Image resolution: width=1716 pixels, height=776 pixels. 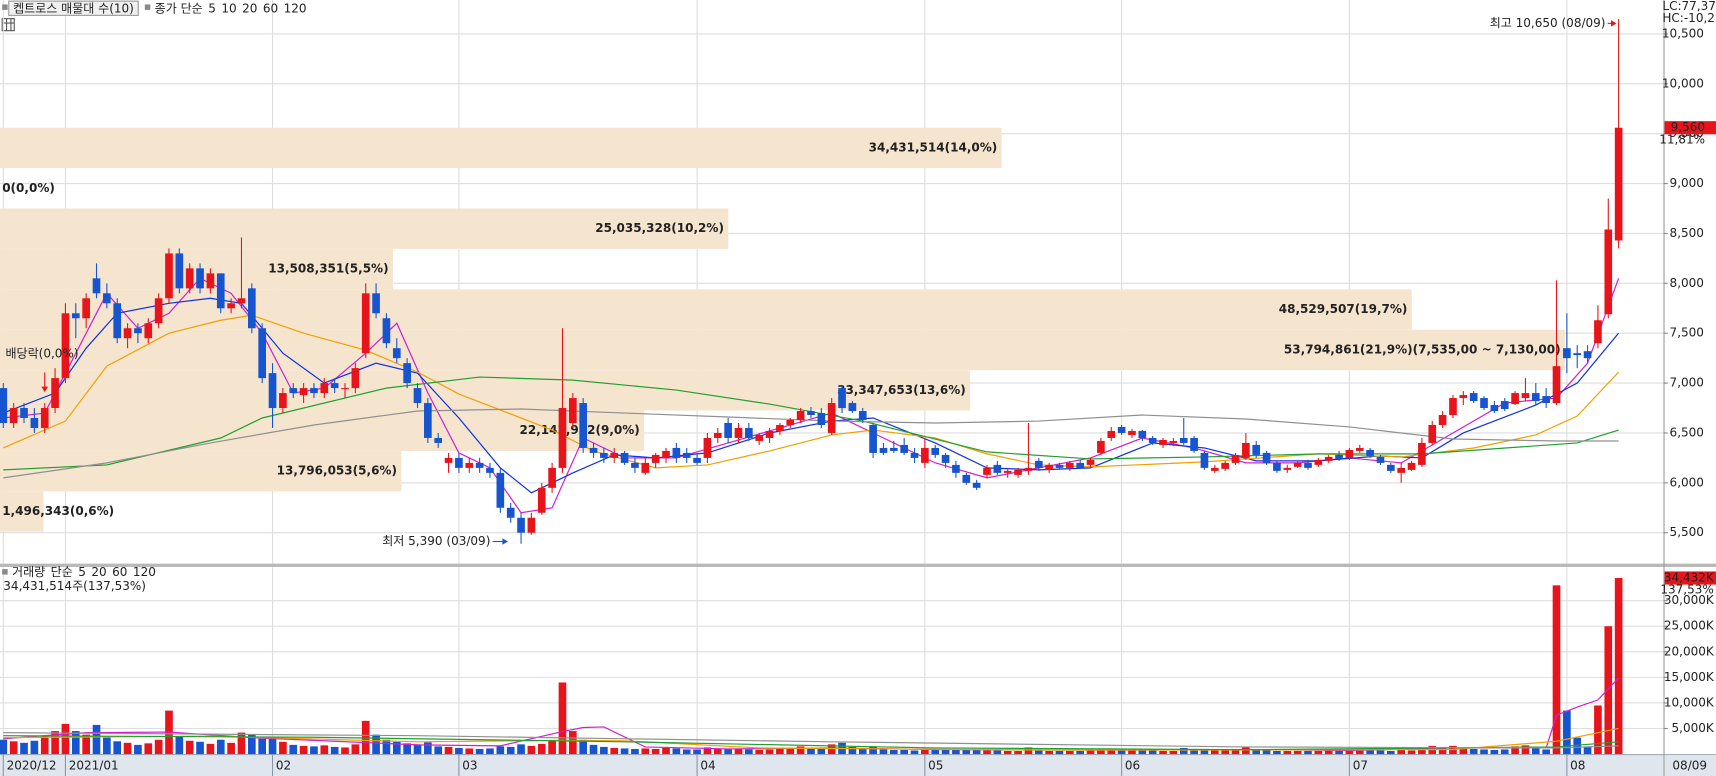 What do you see at coordinates (1613, 23) in the screenshot?
I see `high-arrowhead` at bounding box center [1613, 23].